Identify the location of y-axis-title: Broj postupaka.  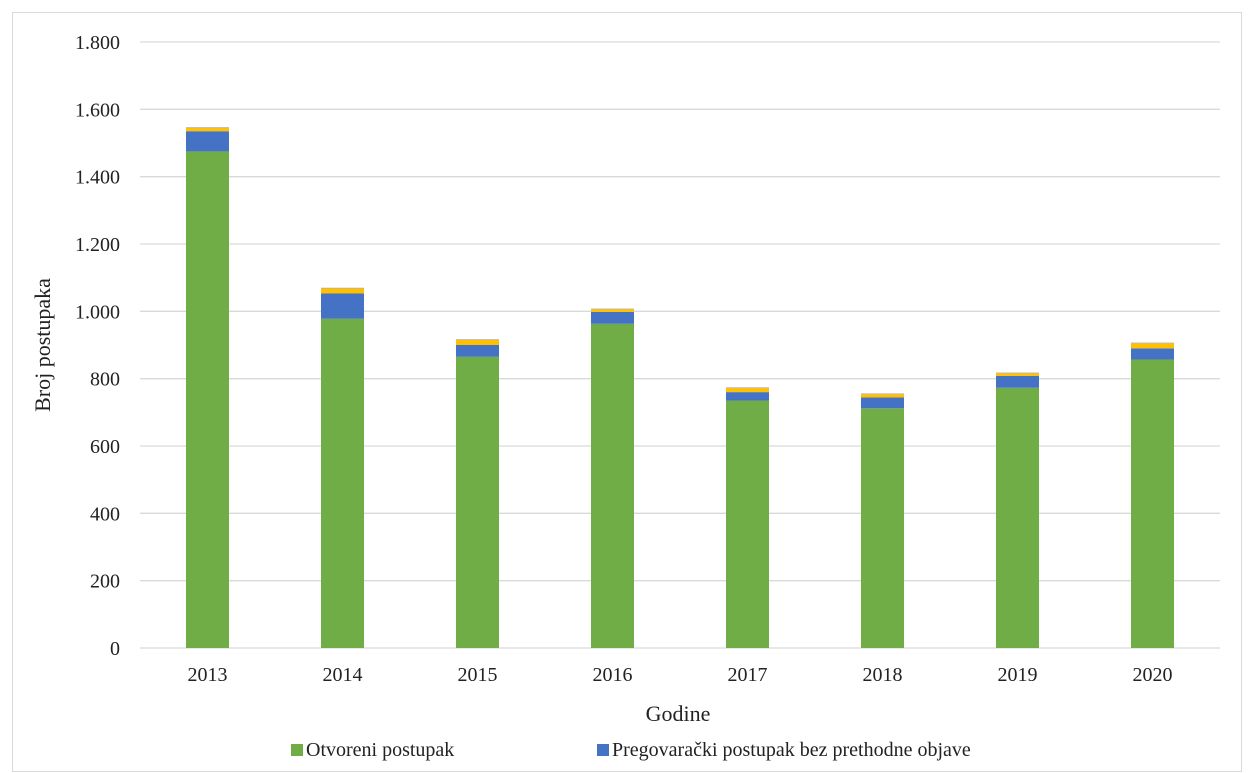
(42, 345).